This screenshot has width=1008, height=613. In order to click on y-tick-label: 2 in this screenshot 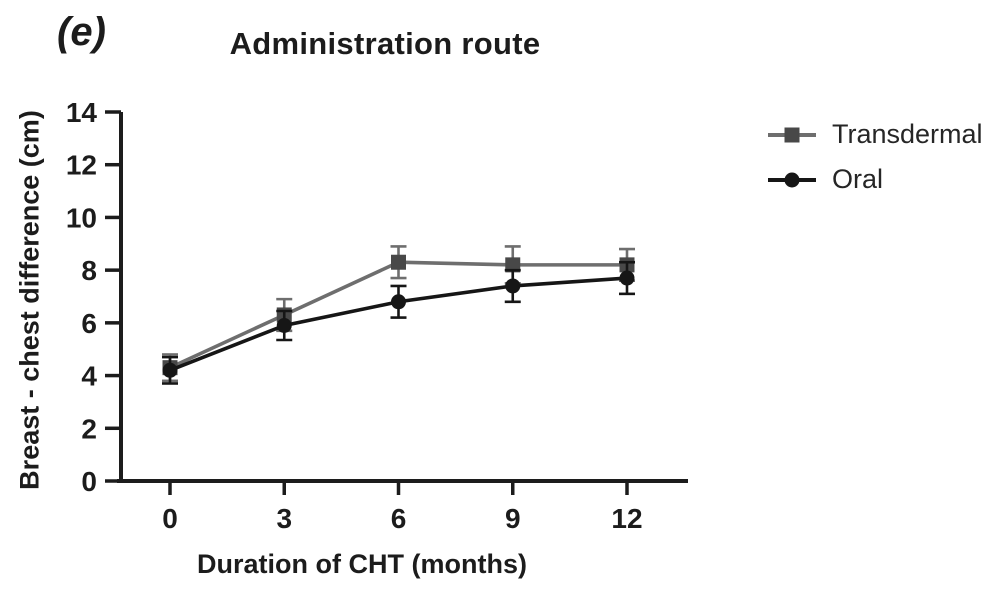, I will do `click(89, 428)`.